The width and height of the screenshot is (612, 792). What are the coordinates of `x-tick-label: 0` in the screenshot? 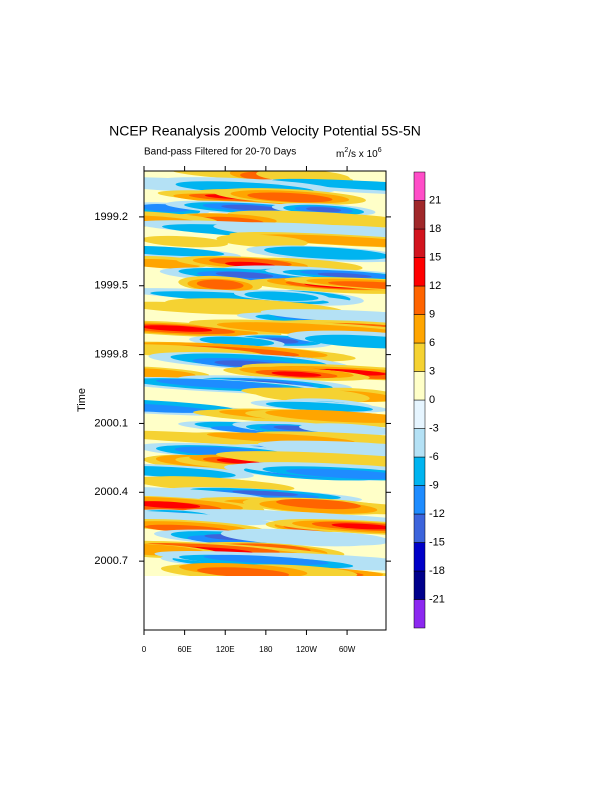 It's located at (144, 649).